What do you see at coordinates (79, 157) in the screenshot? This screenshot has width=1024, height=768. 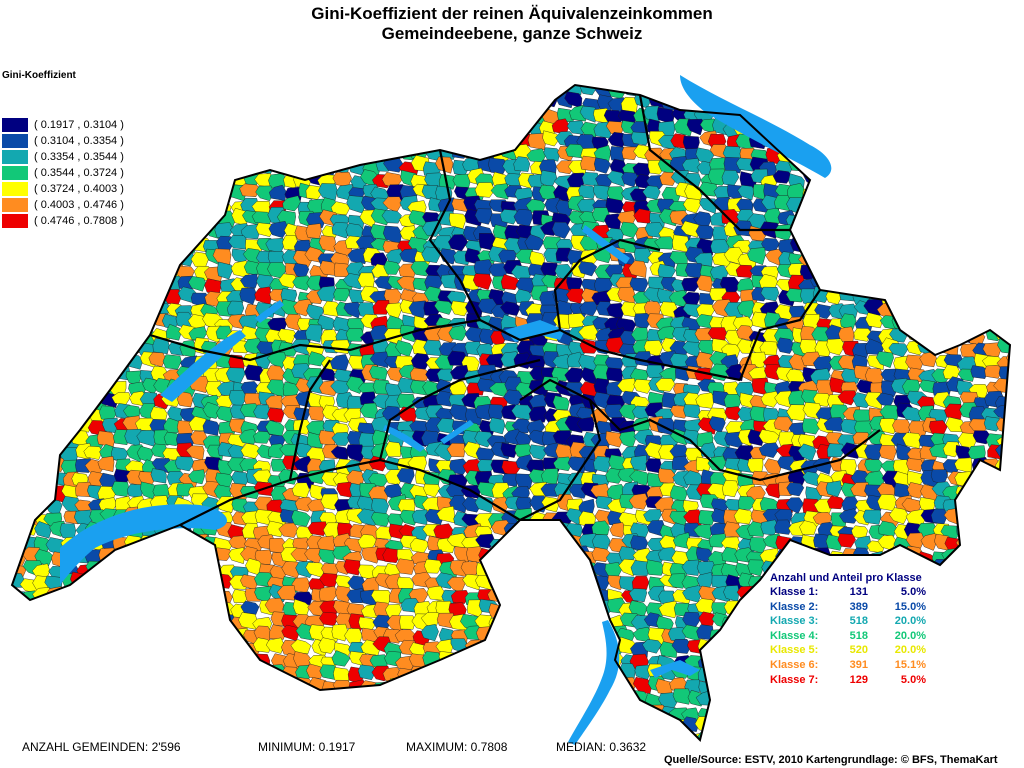 I see `legend-label: ( 0.3354 , 0.3544 )` at bounding box center [79, 157].